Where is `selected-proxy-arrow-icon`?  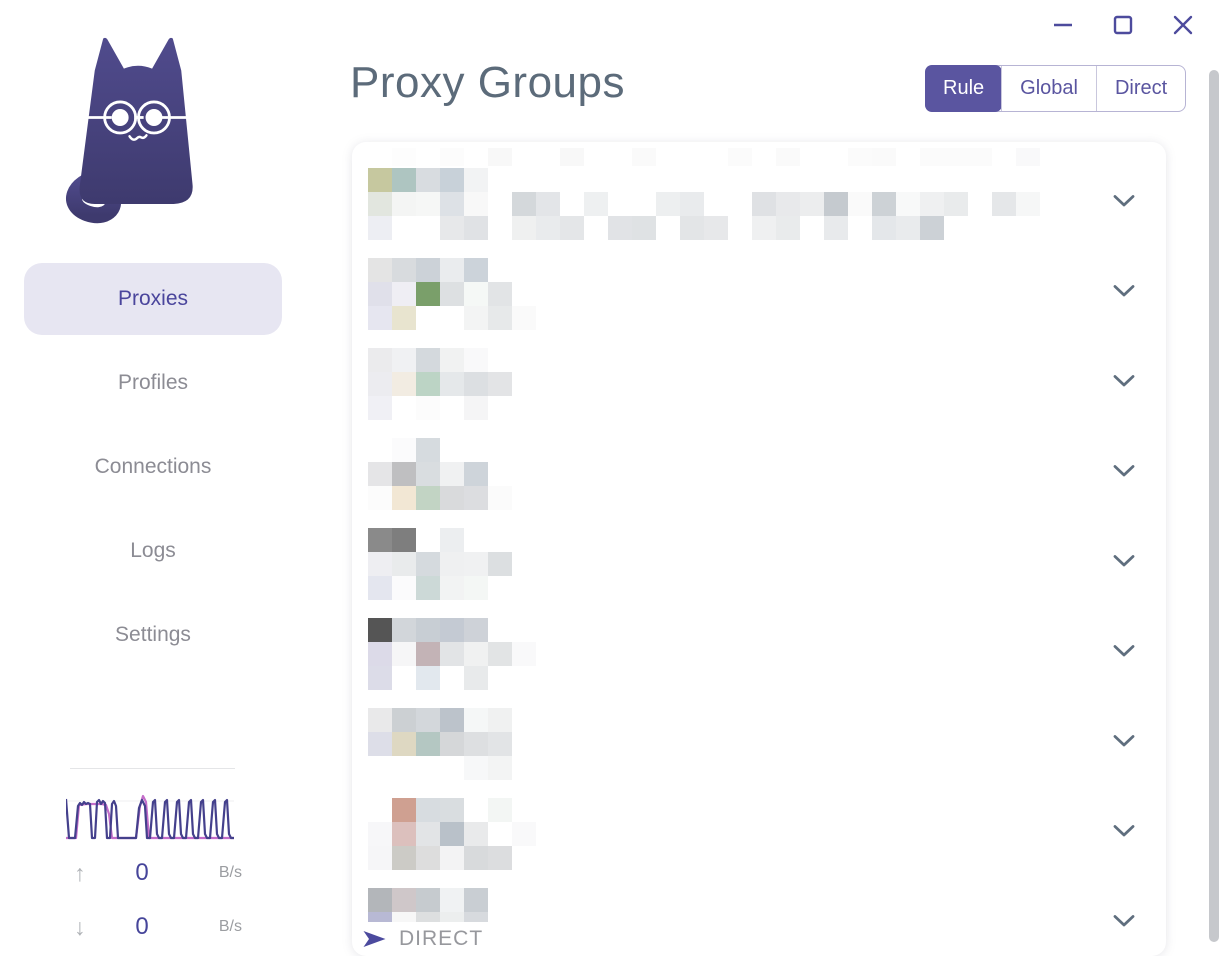
selected-proxy-arrow-icon is located at coordinates (374, 939).